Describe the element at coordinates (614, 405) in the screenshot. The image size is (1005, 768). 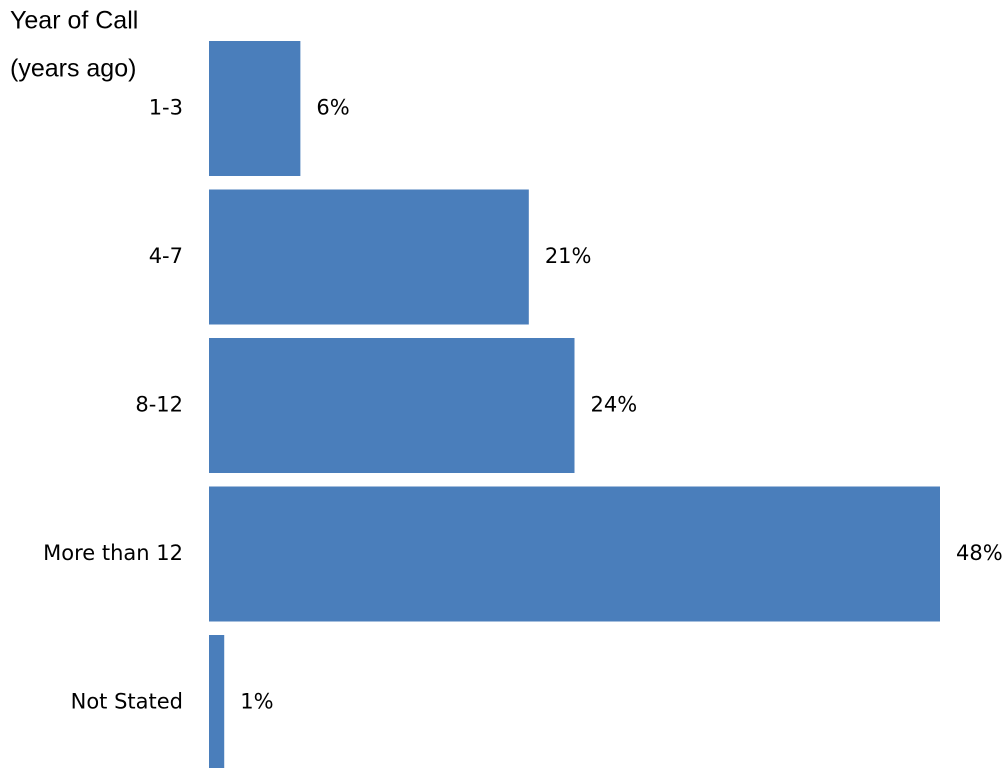
I see `value-label: 24%` at that location.